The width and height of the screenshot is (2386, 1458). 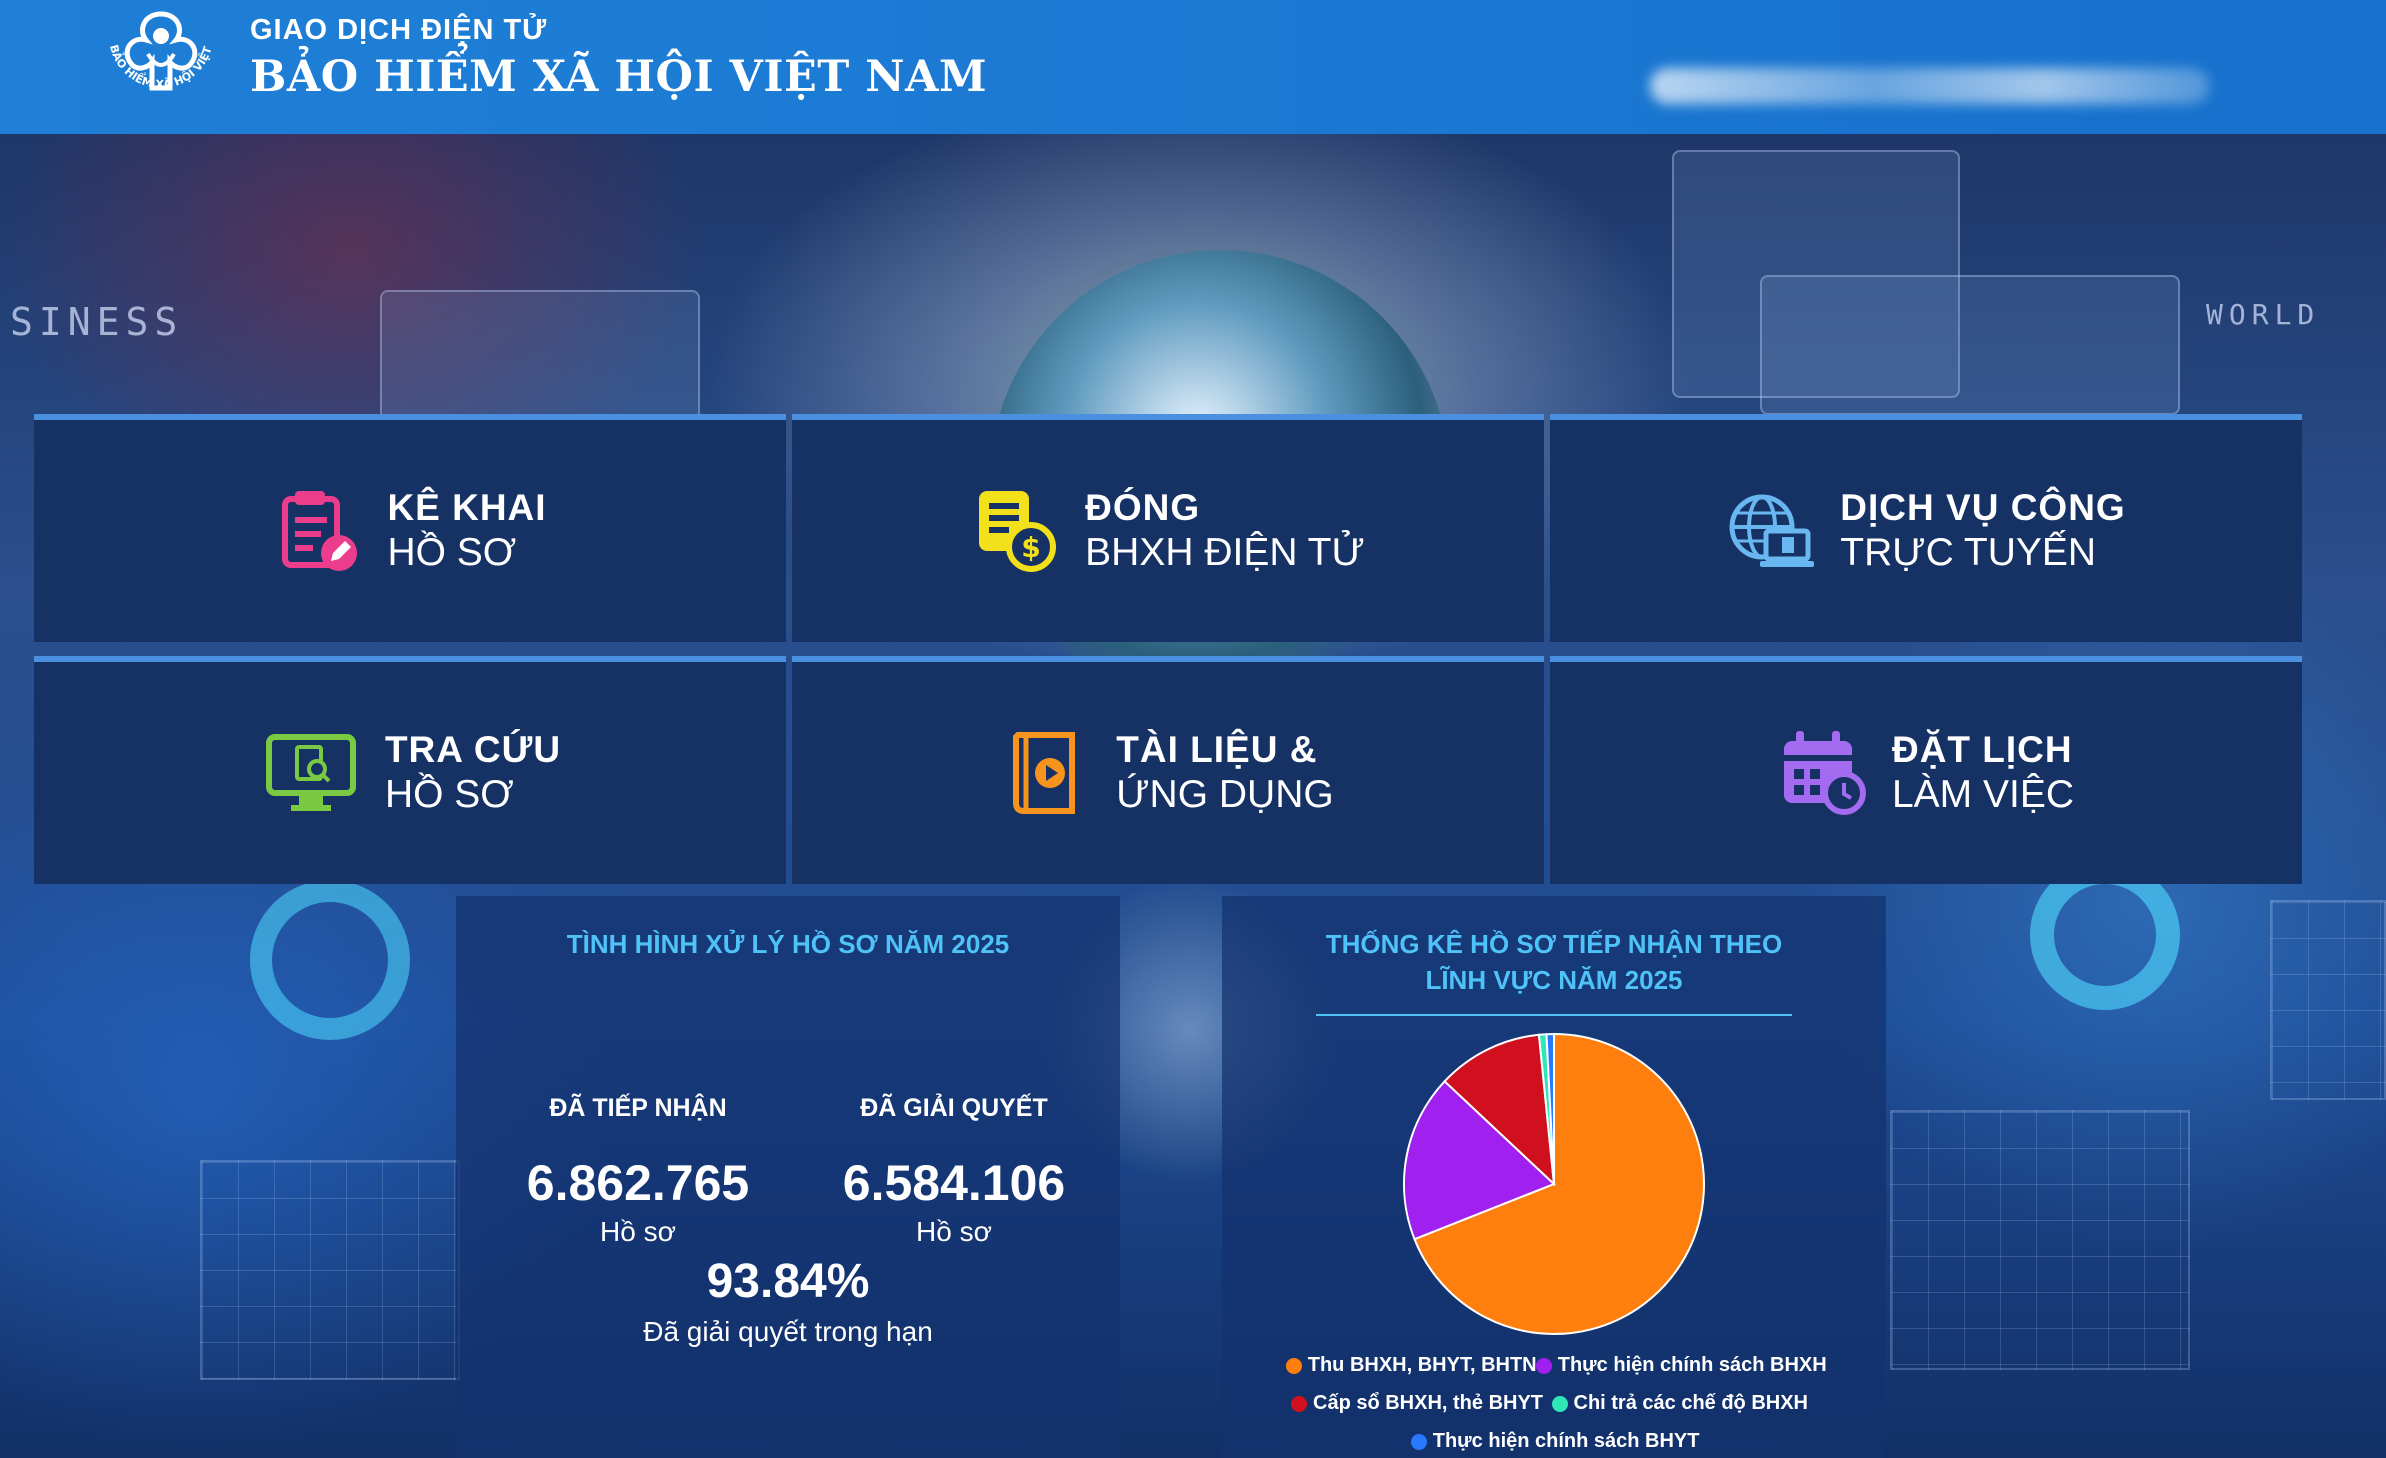 What do you see at coordinates (320, 531) in the screenshot?
I see `document-edit-icon` at bounding box center [320, 531].